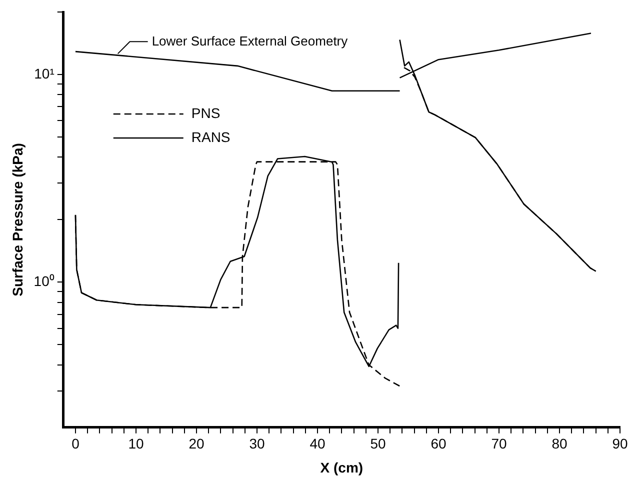  I want to click on x-tick-label: 10, so click(136, 444).